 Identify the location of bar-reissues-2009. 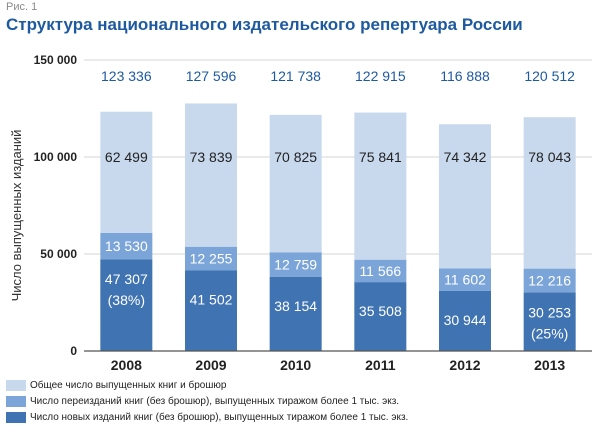
(211, 258).